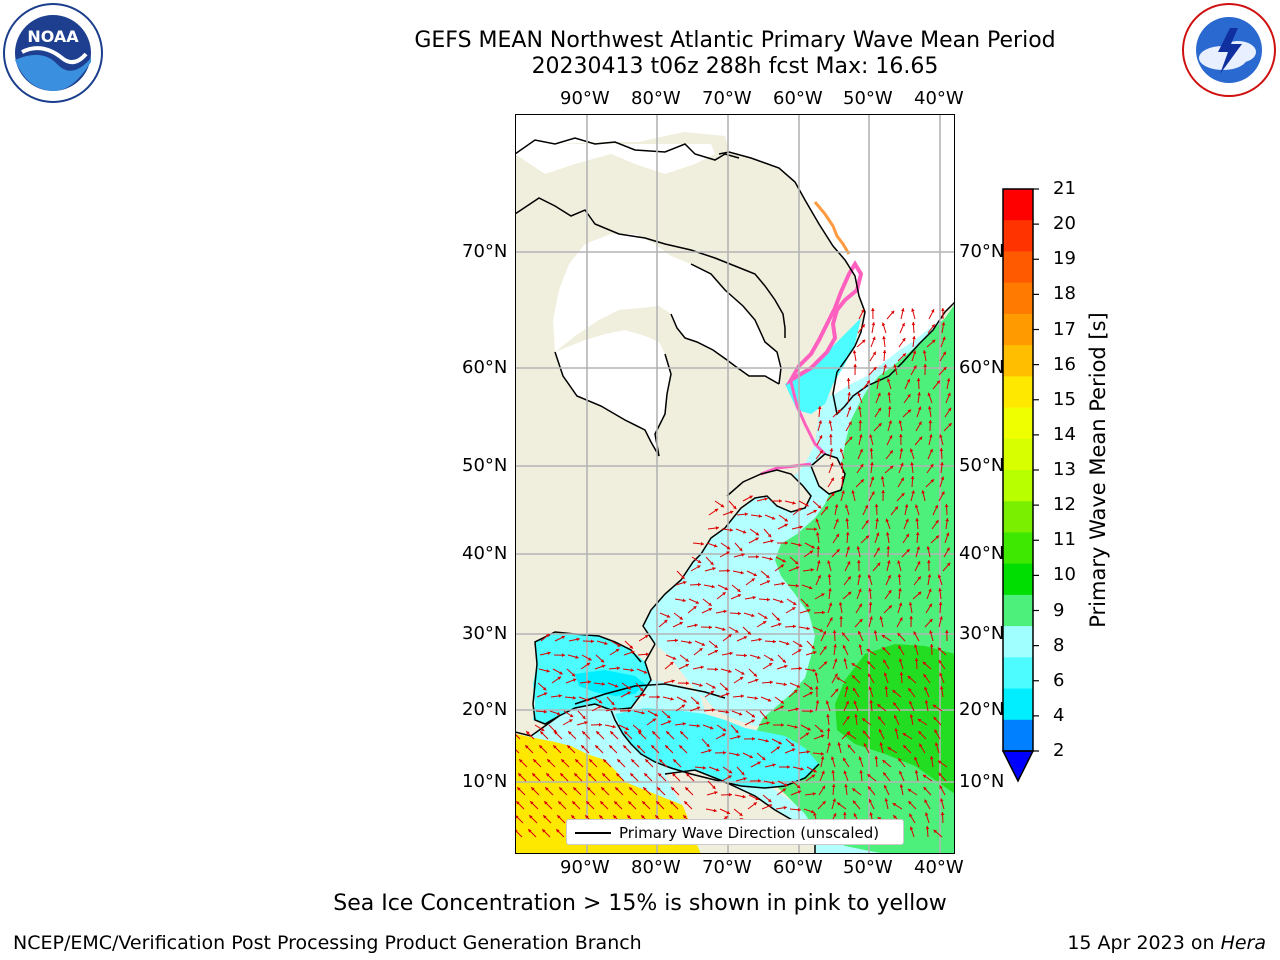  Describe the element at coordinates (485, 633) in the screenshot. I see `lat-tick-left-4: 30°N` at that location.